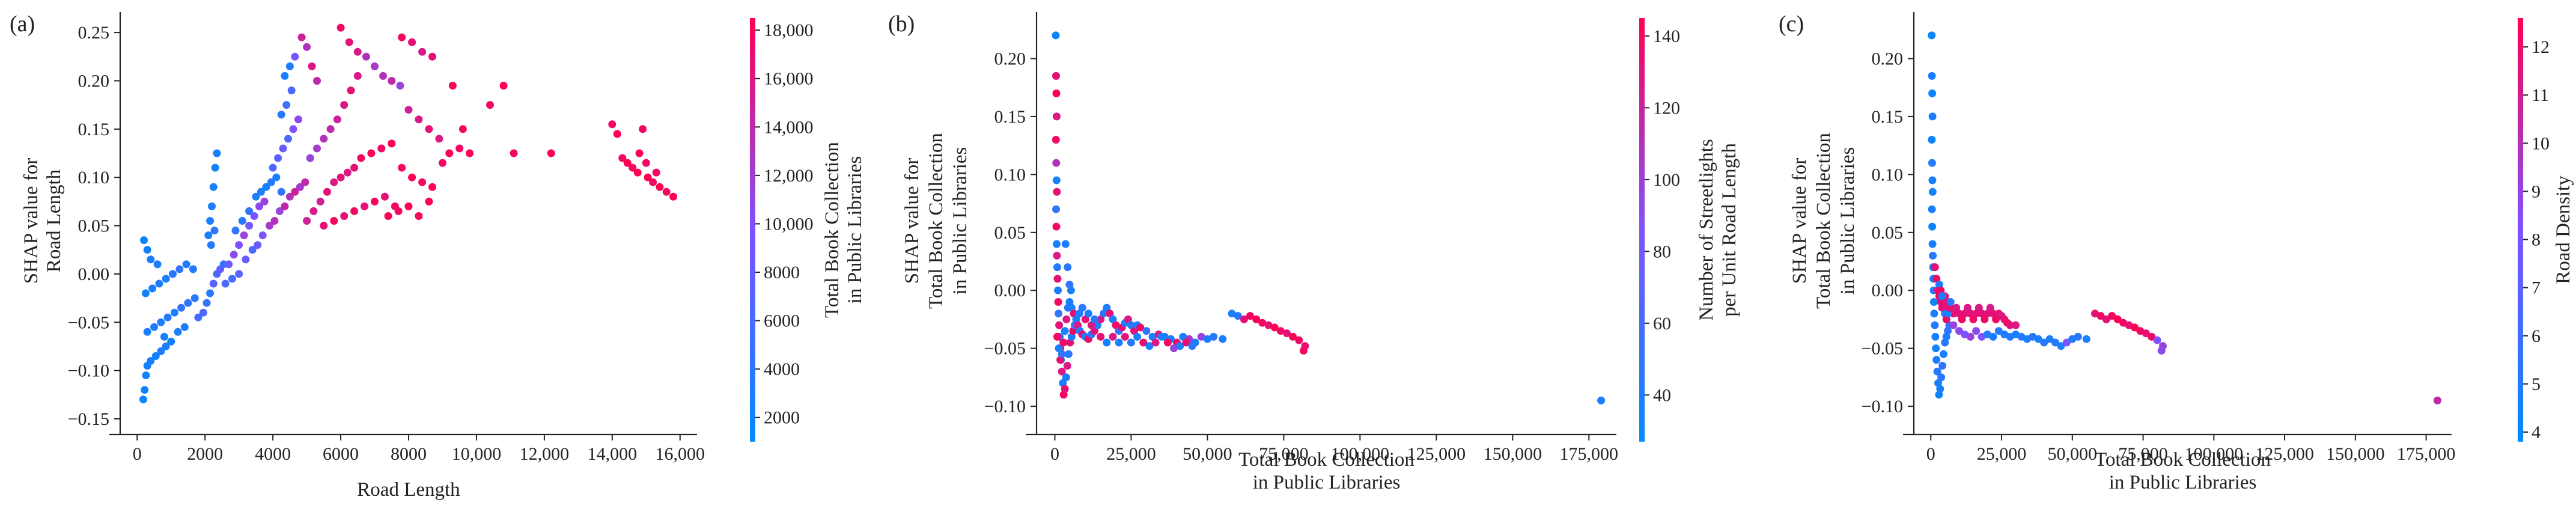 This screenshot has width=2576, height=509. What do you see at coordinates (789, 127) in the screenshot?
I see `colorbar-tick-label: 14,000` at bounding box center [789, 127].